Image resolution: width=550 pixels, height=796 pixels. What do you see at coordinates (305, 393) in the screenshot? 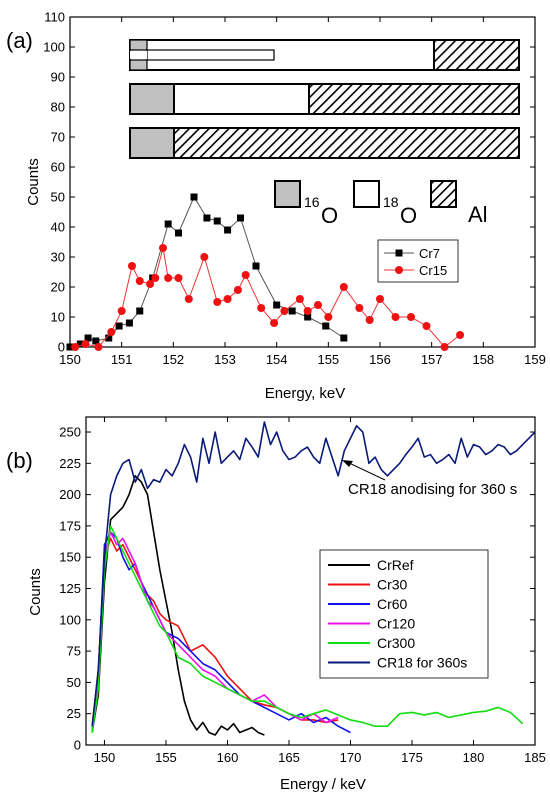
I see `panel-a-xlabel: Energy, keV` at bounding box center [305, 393].